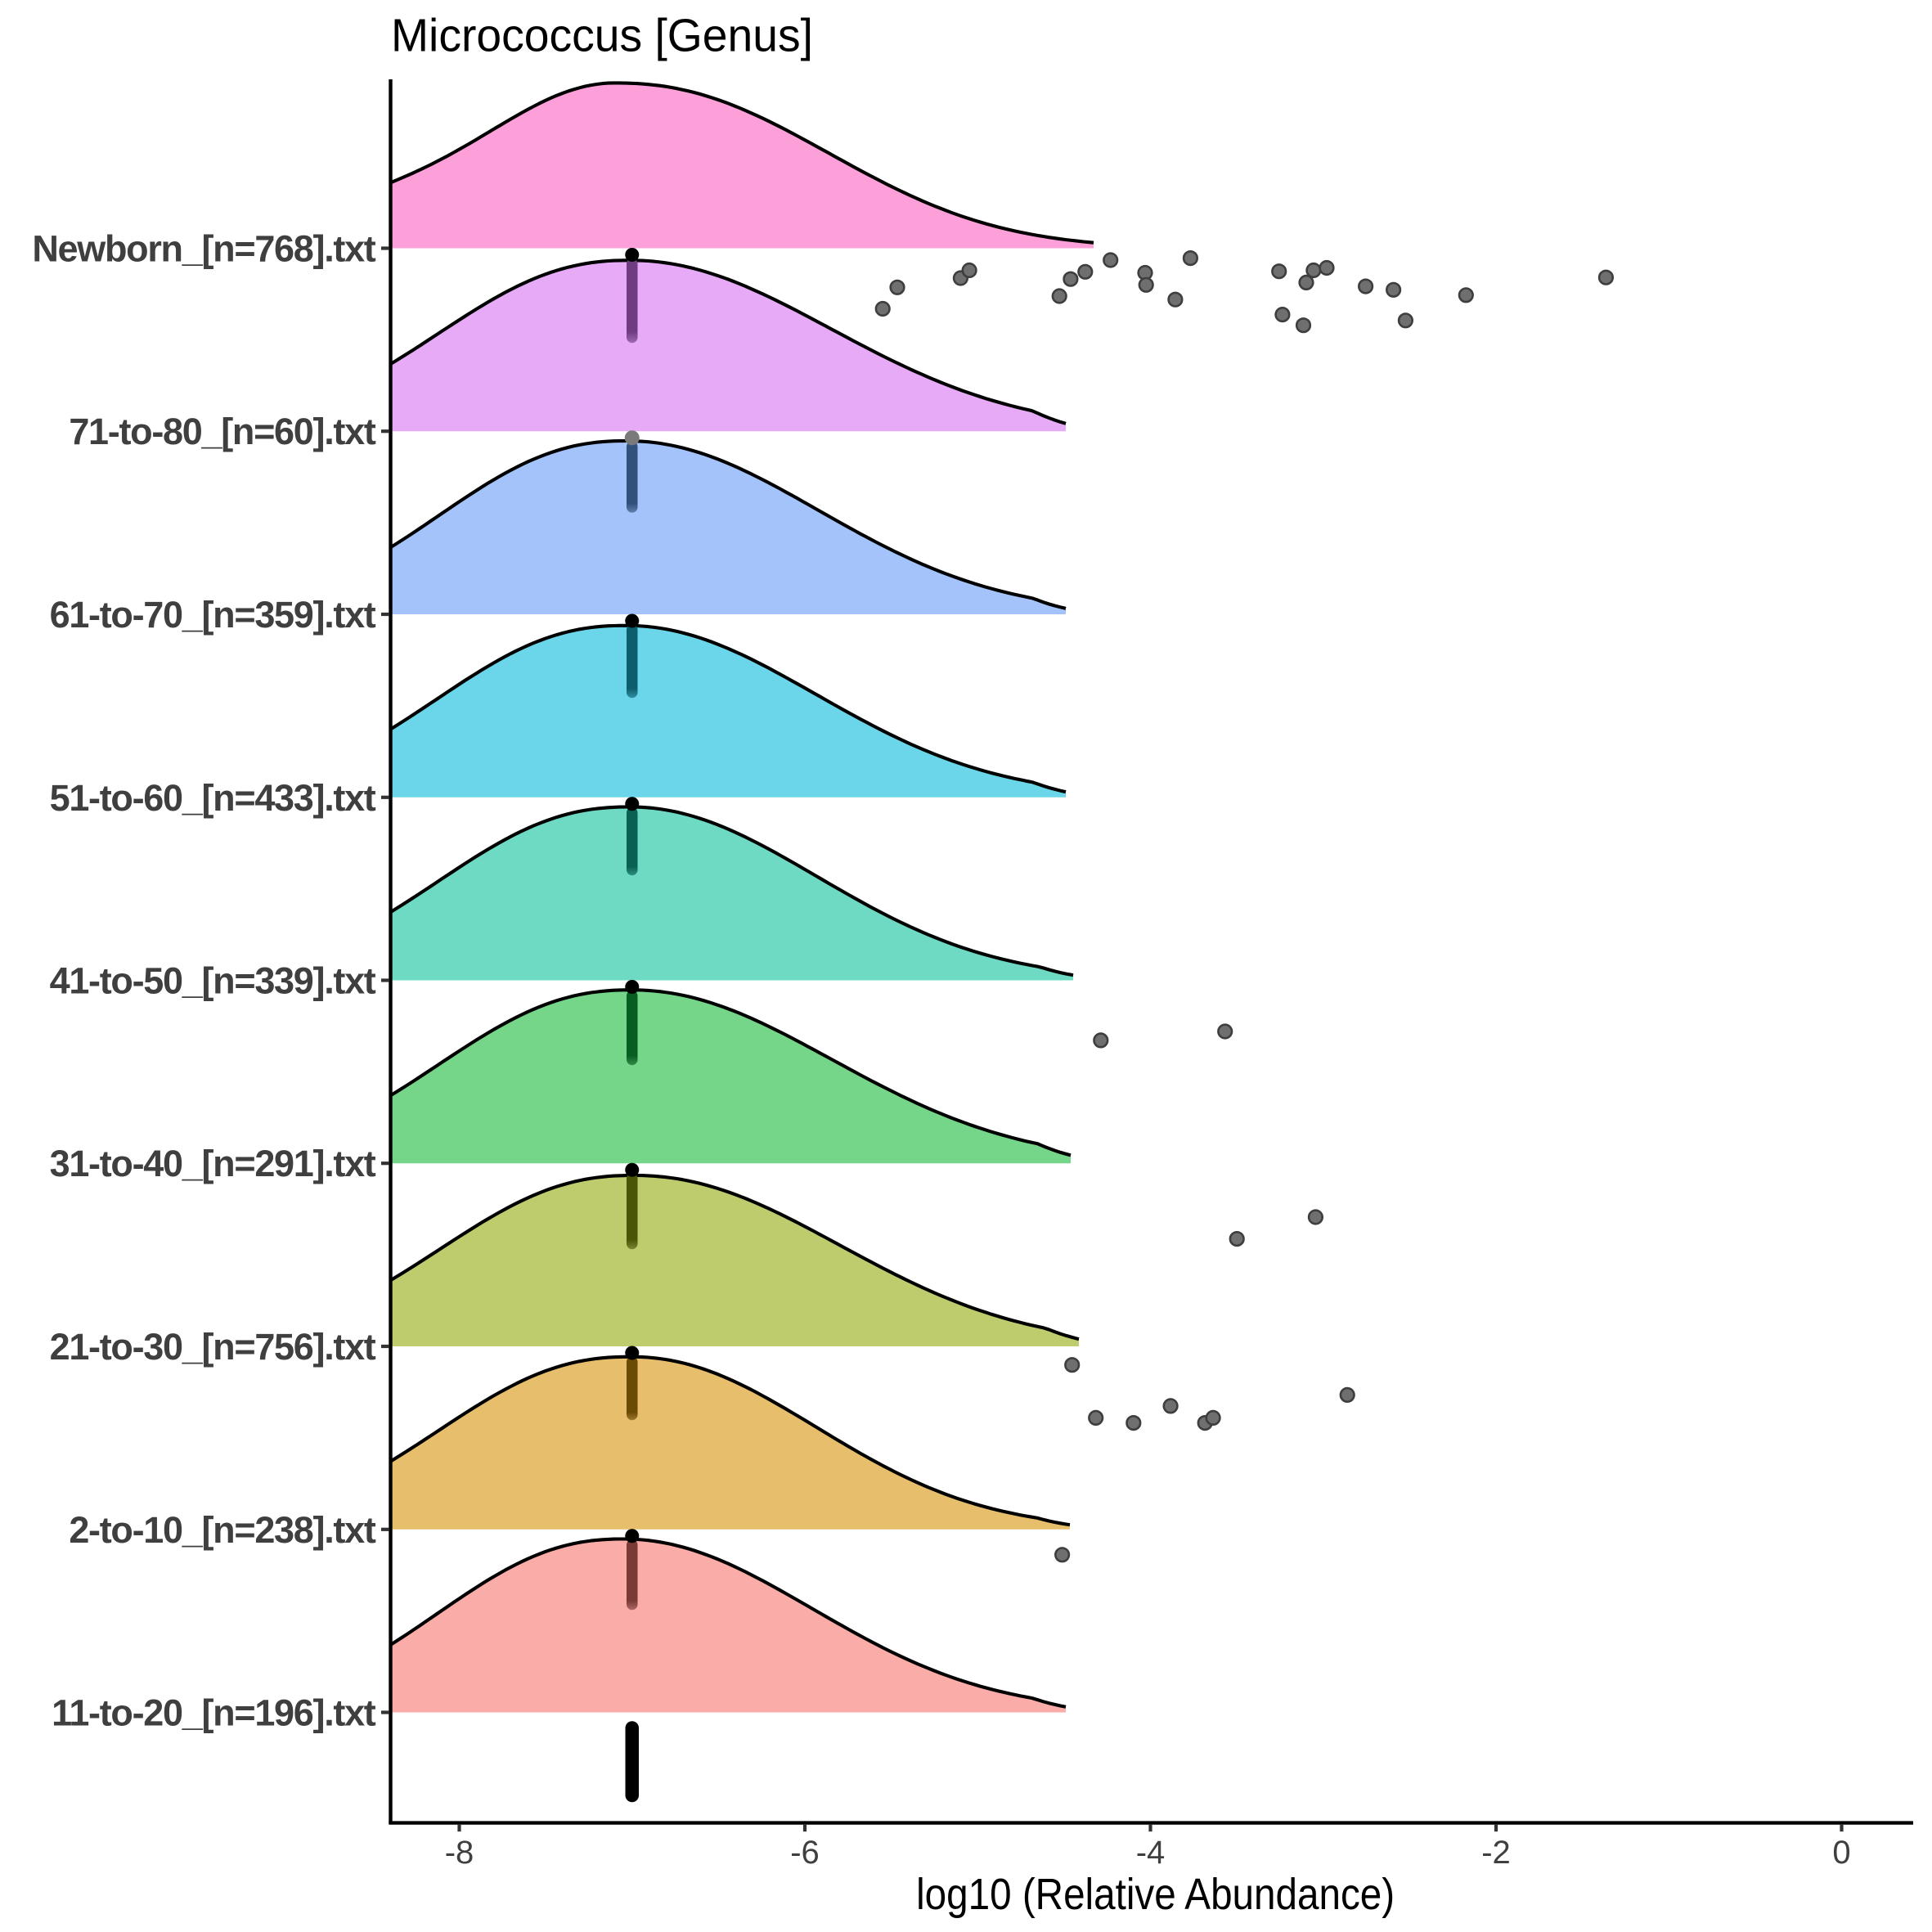 This screenshot has width=1932, height=1932. What do you see at coordinates (213, 981) in the screenshot?
I see `svg-text: 41-to-50_[n=339].txt` at bounding box center [213, 981].